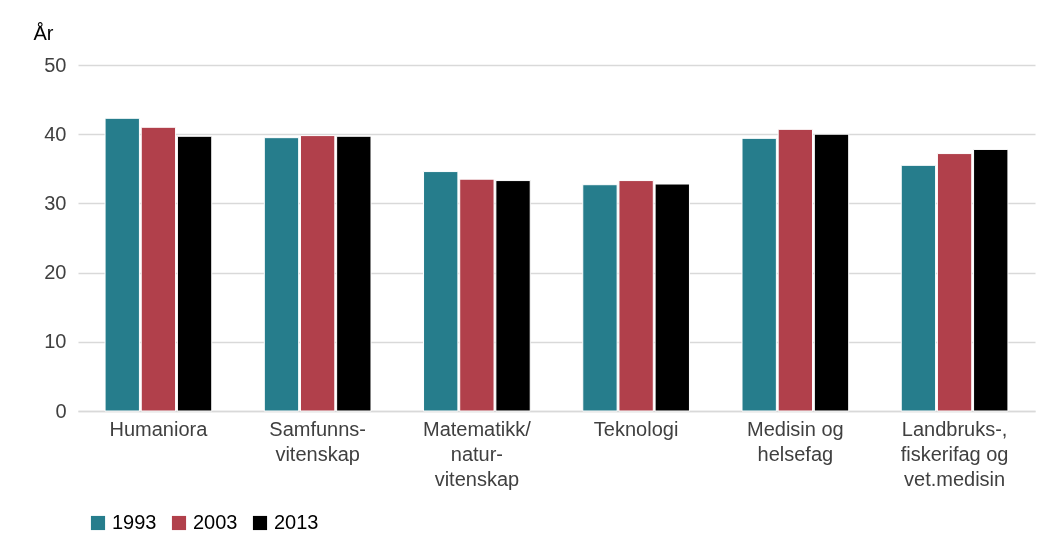  What do you see at coordinates (477, 453) in the screenshot?
I see `x-tick-label: Matematikk/ natur- vitenskap` at bounding box center [477, 453].